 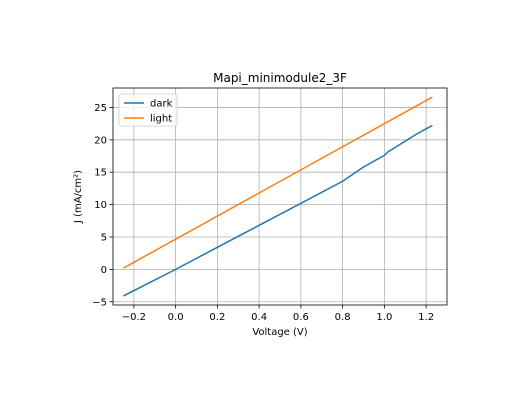 I want to click on x-tick-label: 0.8, so click(x=343, y=317).